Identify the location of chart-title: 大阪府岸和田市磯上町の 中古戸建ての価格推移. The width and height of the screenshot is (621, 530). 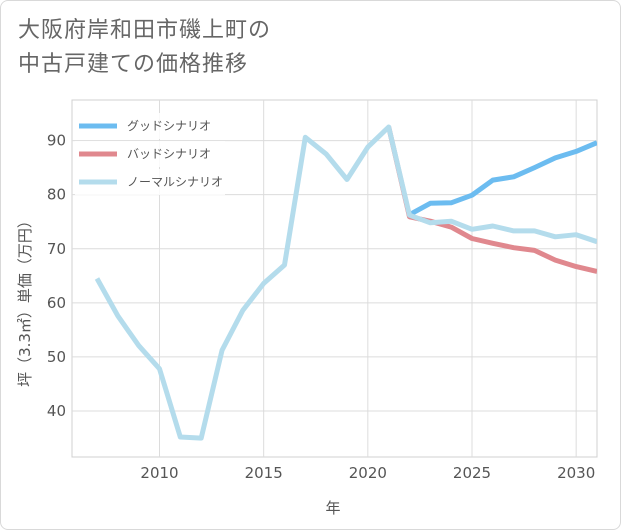
(144, 48).